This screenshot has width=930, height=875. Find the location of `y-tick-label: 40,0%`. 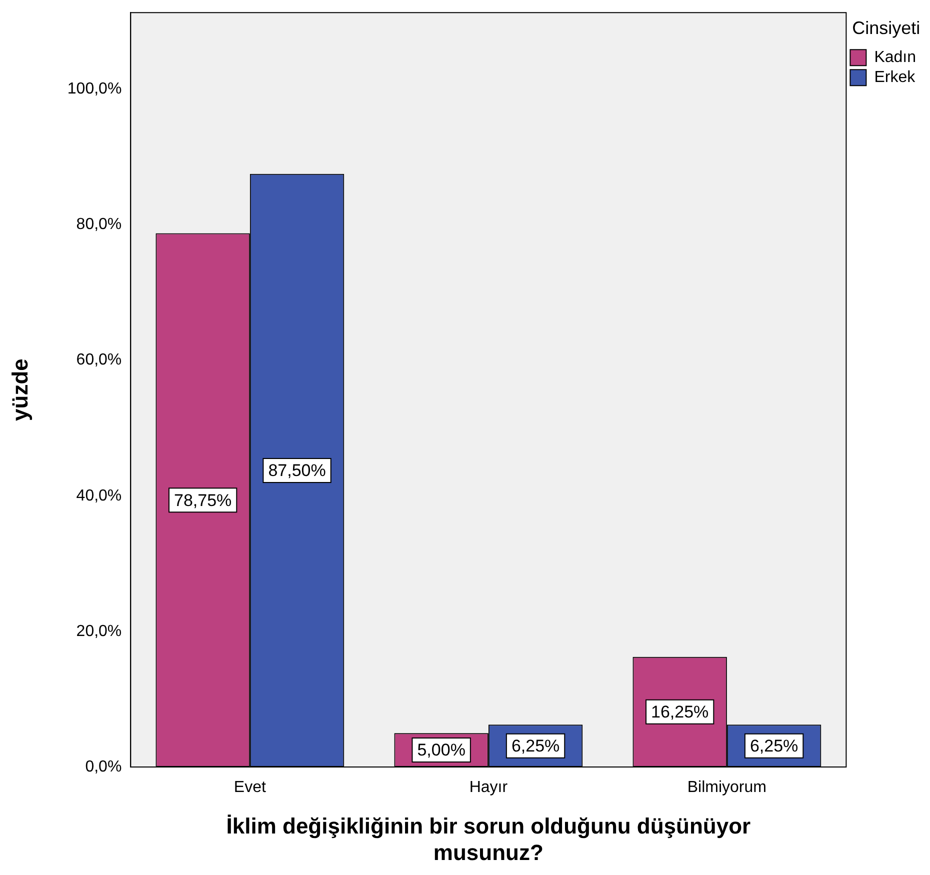

y-tick-label: 40,0% is located at coordinates (99, 495).